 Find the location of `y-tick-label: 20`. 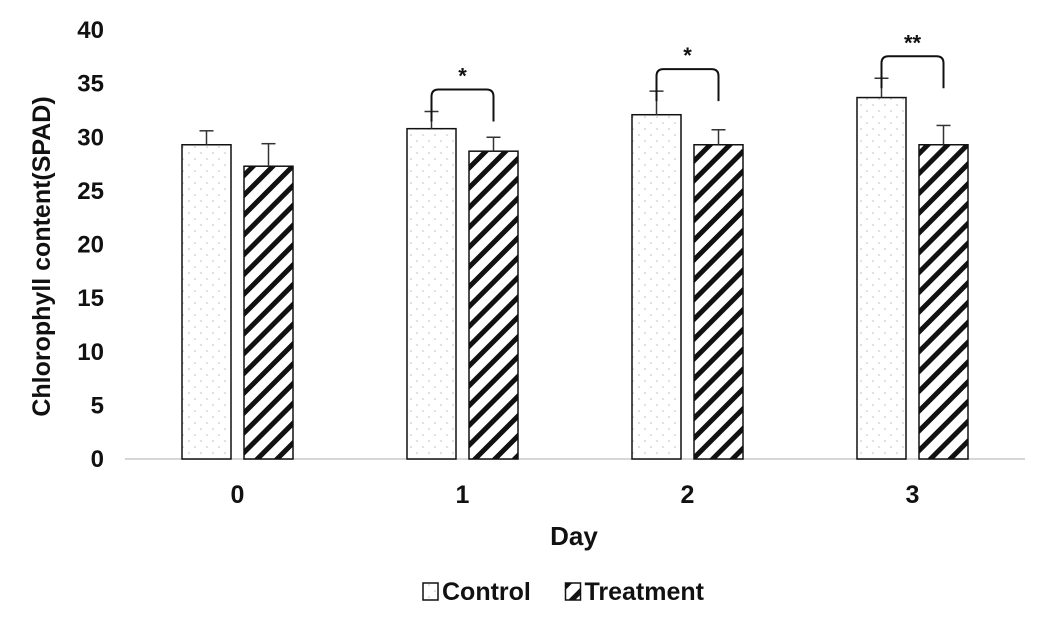

y-tick-label: 20 is located at coordinates (90, 245).